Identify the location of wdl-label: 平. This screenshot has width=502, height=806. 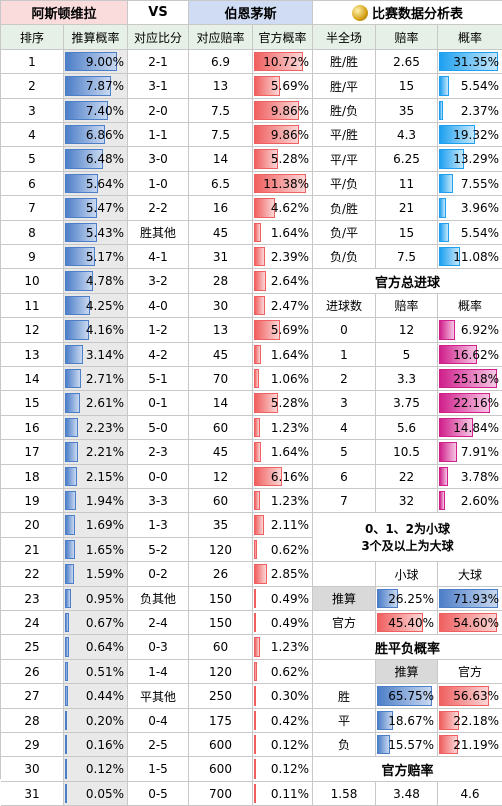
(344, 721).